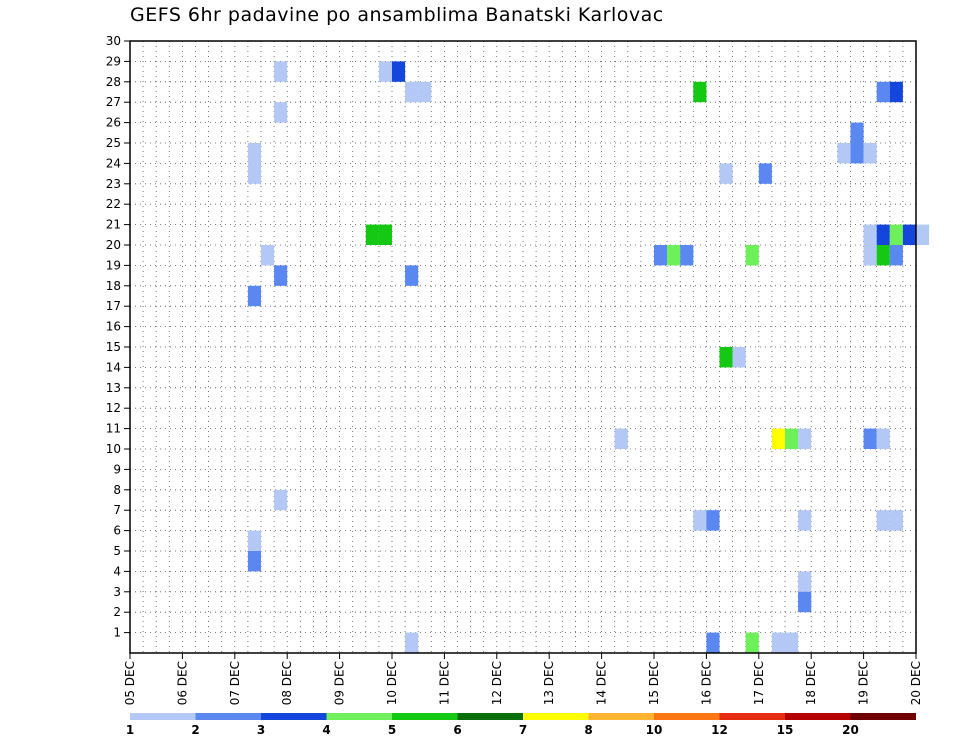 This screenshot has height=742, width=960. What do you see at coordinates (117, 531) in the screenshot?
I see `y-tick-label: 6` at bounding box center [117, 531].